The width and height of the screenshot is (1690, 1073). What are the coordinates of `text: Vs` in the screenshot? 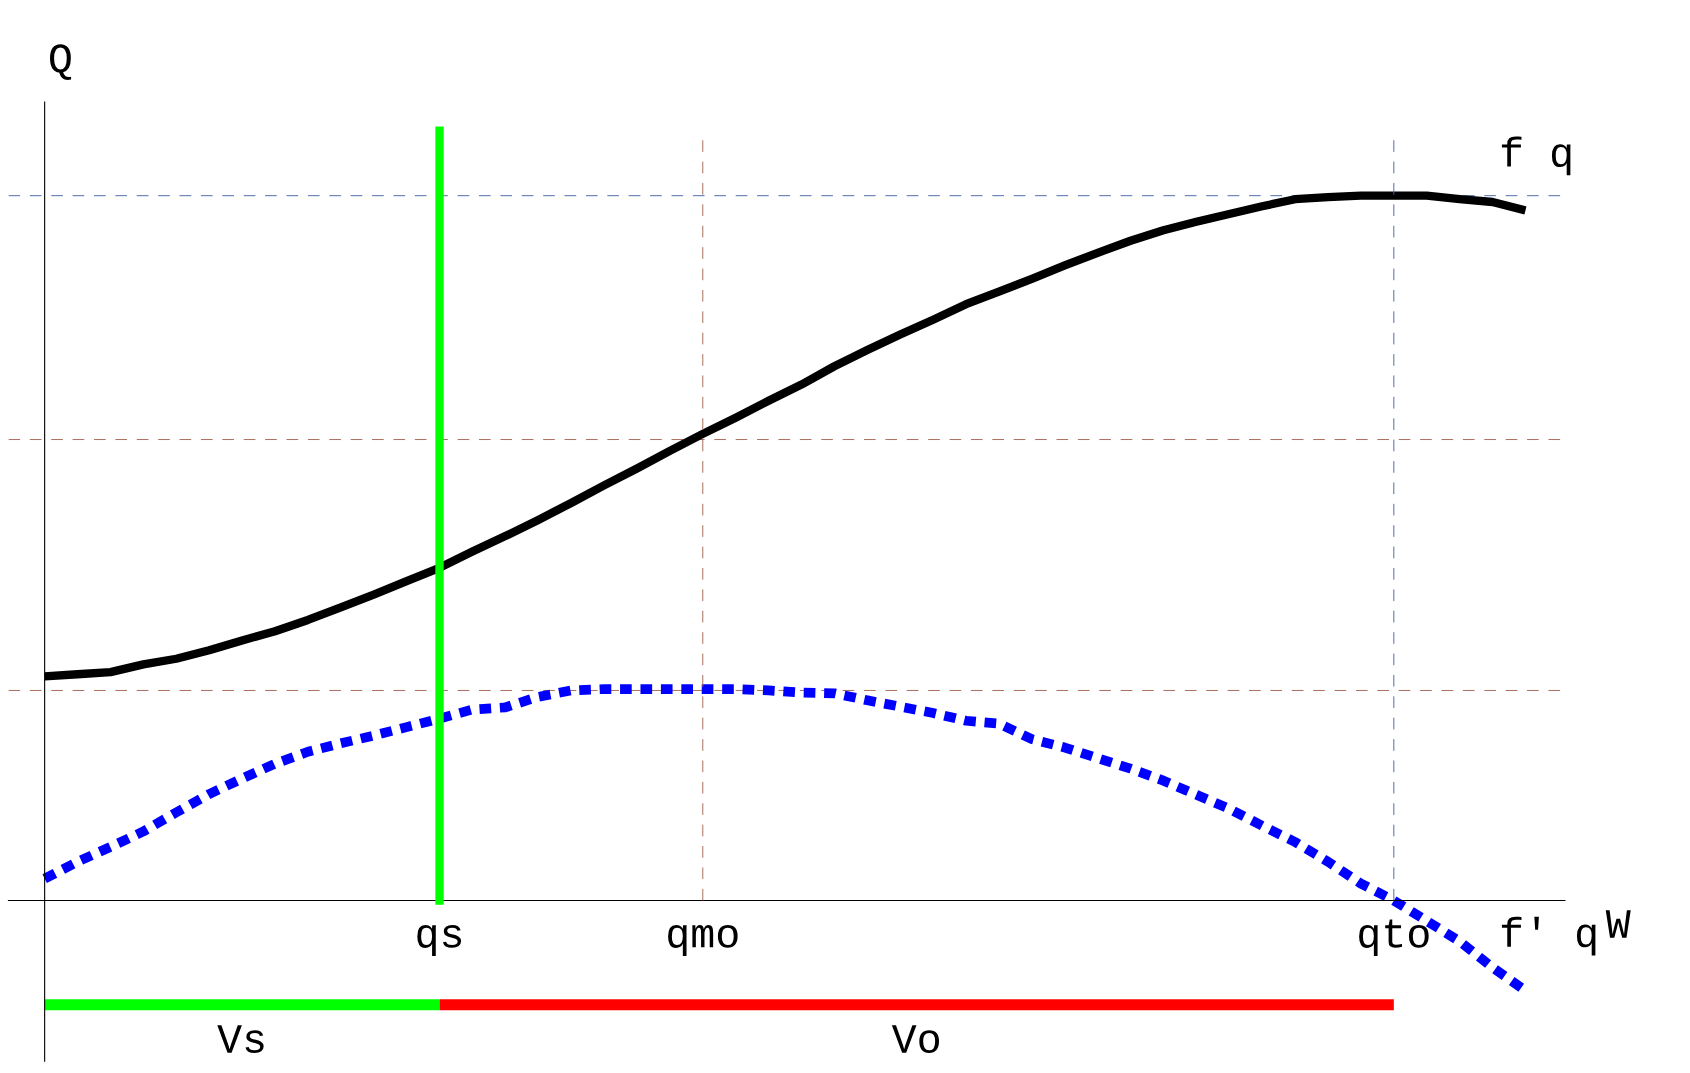 It's located at (240, 1039).